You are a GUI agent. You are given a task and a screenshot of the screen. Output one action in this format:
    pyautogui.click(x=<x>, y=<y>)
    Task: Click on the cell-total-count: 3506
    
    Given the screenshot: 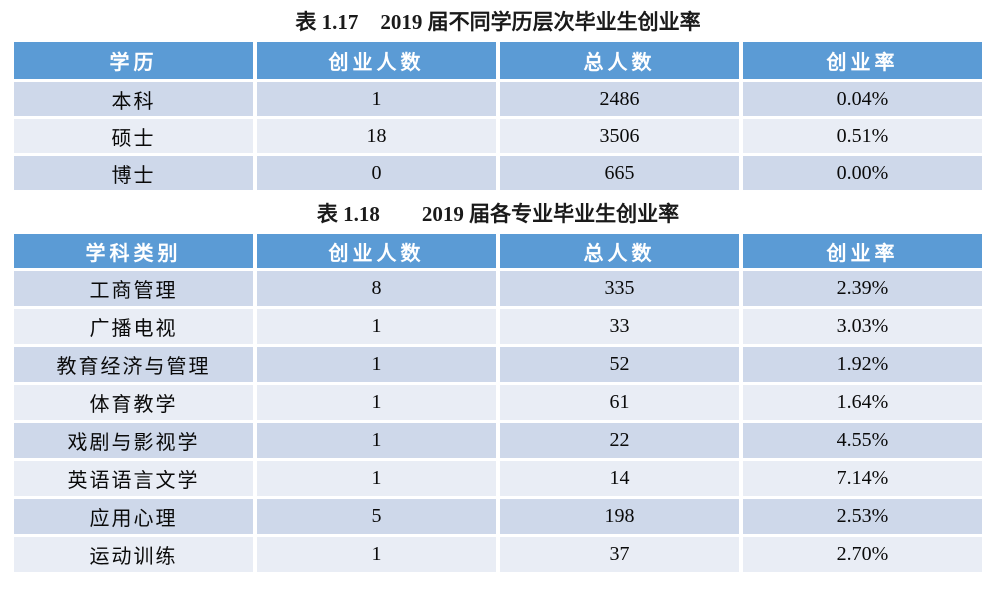 What is the action you would take?
    pyautogui.click(x=619, y=136)
    